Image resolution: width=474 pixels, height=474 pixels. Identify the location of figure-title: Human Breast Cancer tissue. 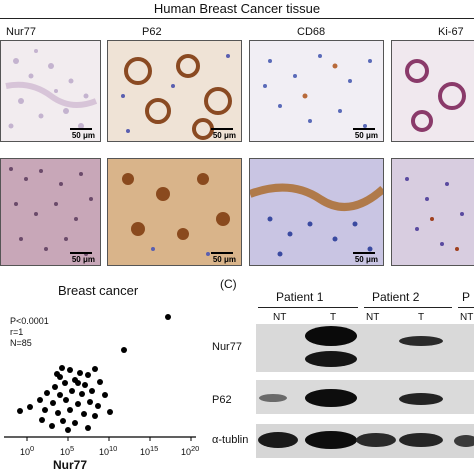
(237, 8).